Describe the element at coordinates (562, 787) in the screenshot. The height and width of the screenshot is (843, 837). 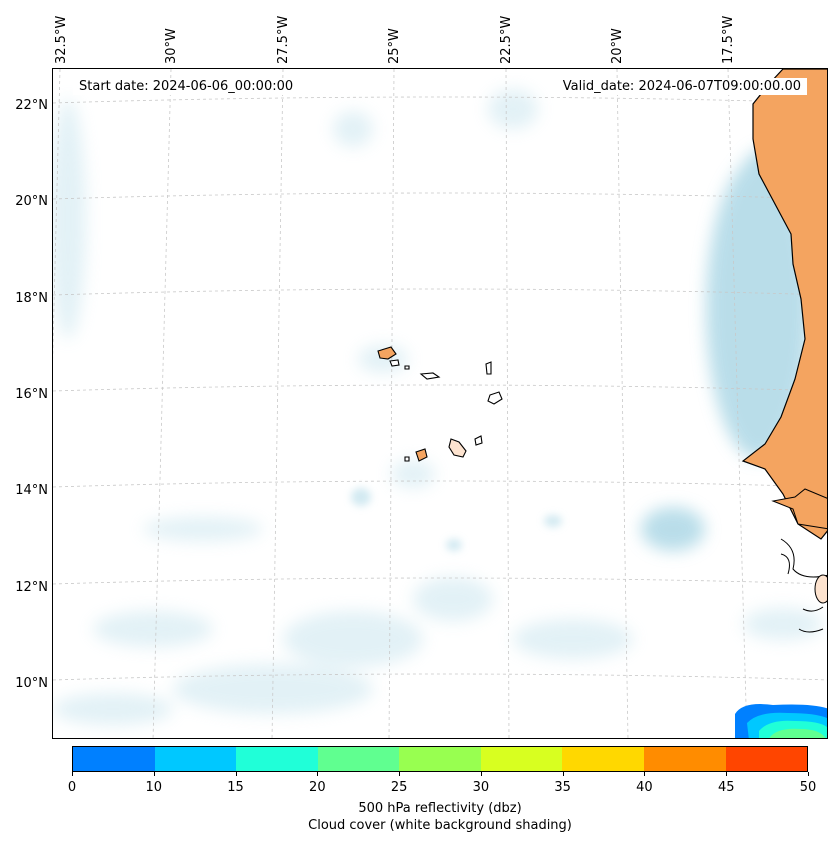
I see `colorbar-tick-label: 35` at that location.